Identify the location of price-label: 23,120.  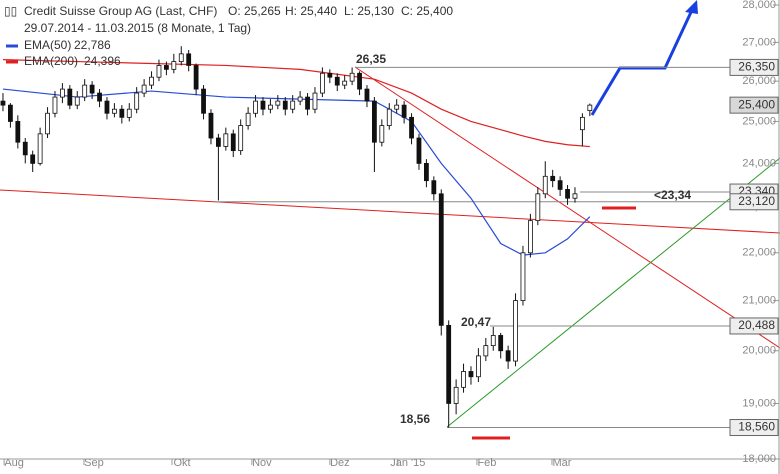
(756, 201).